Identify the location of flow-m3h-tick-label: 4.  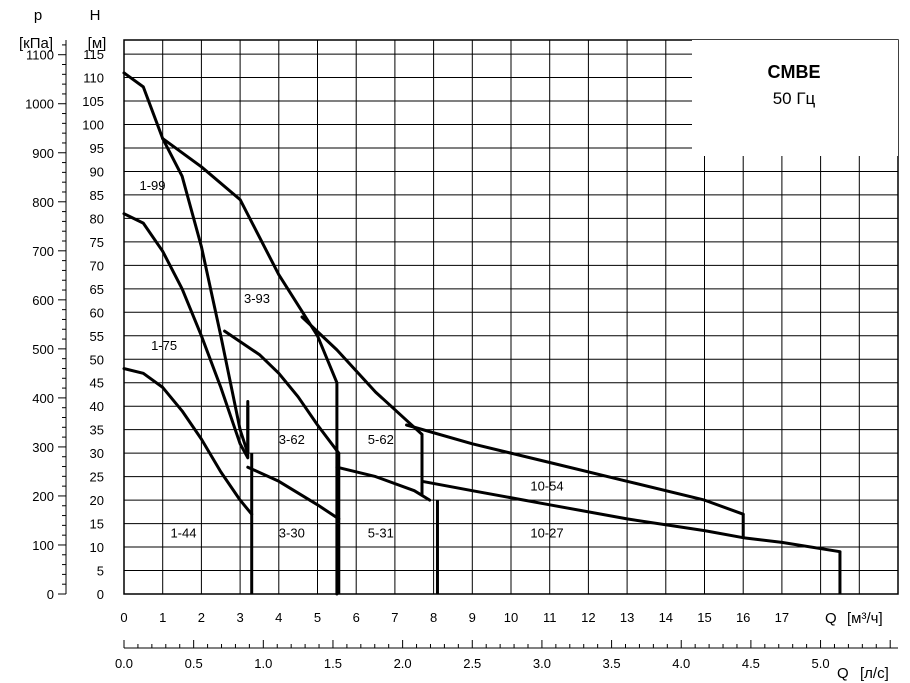
(278, 617).